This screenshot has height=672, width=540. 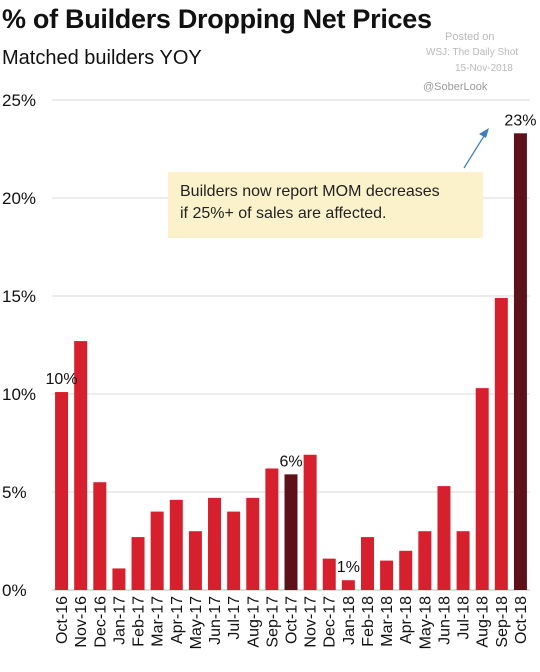 I want to click on watermark-posted: Posted on, so click(x=470, y=37).